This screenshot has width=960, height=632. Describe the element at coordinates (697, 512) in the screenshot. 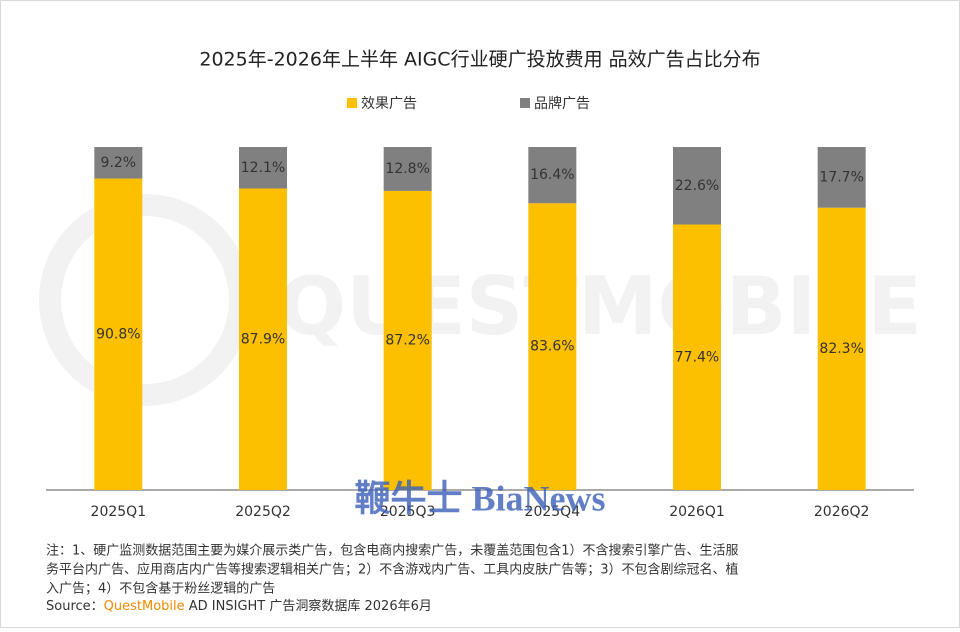

I see `x-tick-label: 2026Q1` at that location.